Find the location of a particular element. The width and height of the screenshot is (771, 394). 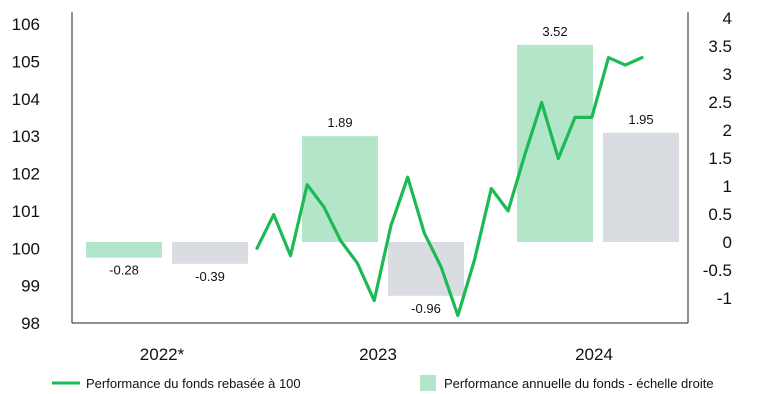

legend-line-label: Performance du fonds rebasée à 100 is located at coordinates (193, 383).